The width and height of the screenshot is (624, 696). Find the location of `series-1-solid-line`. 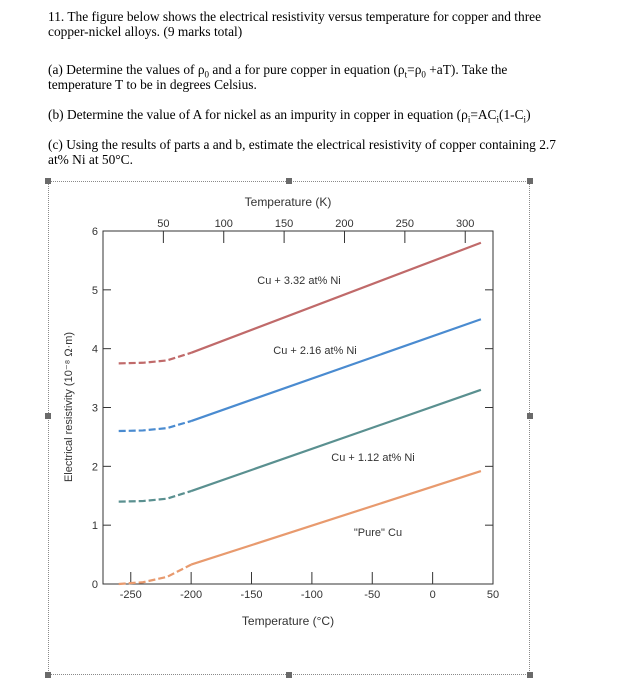

series-1-solid-line is located at coordinates (336, 370).